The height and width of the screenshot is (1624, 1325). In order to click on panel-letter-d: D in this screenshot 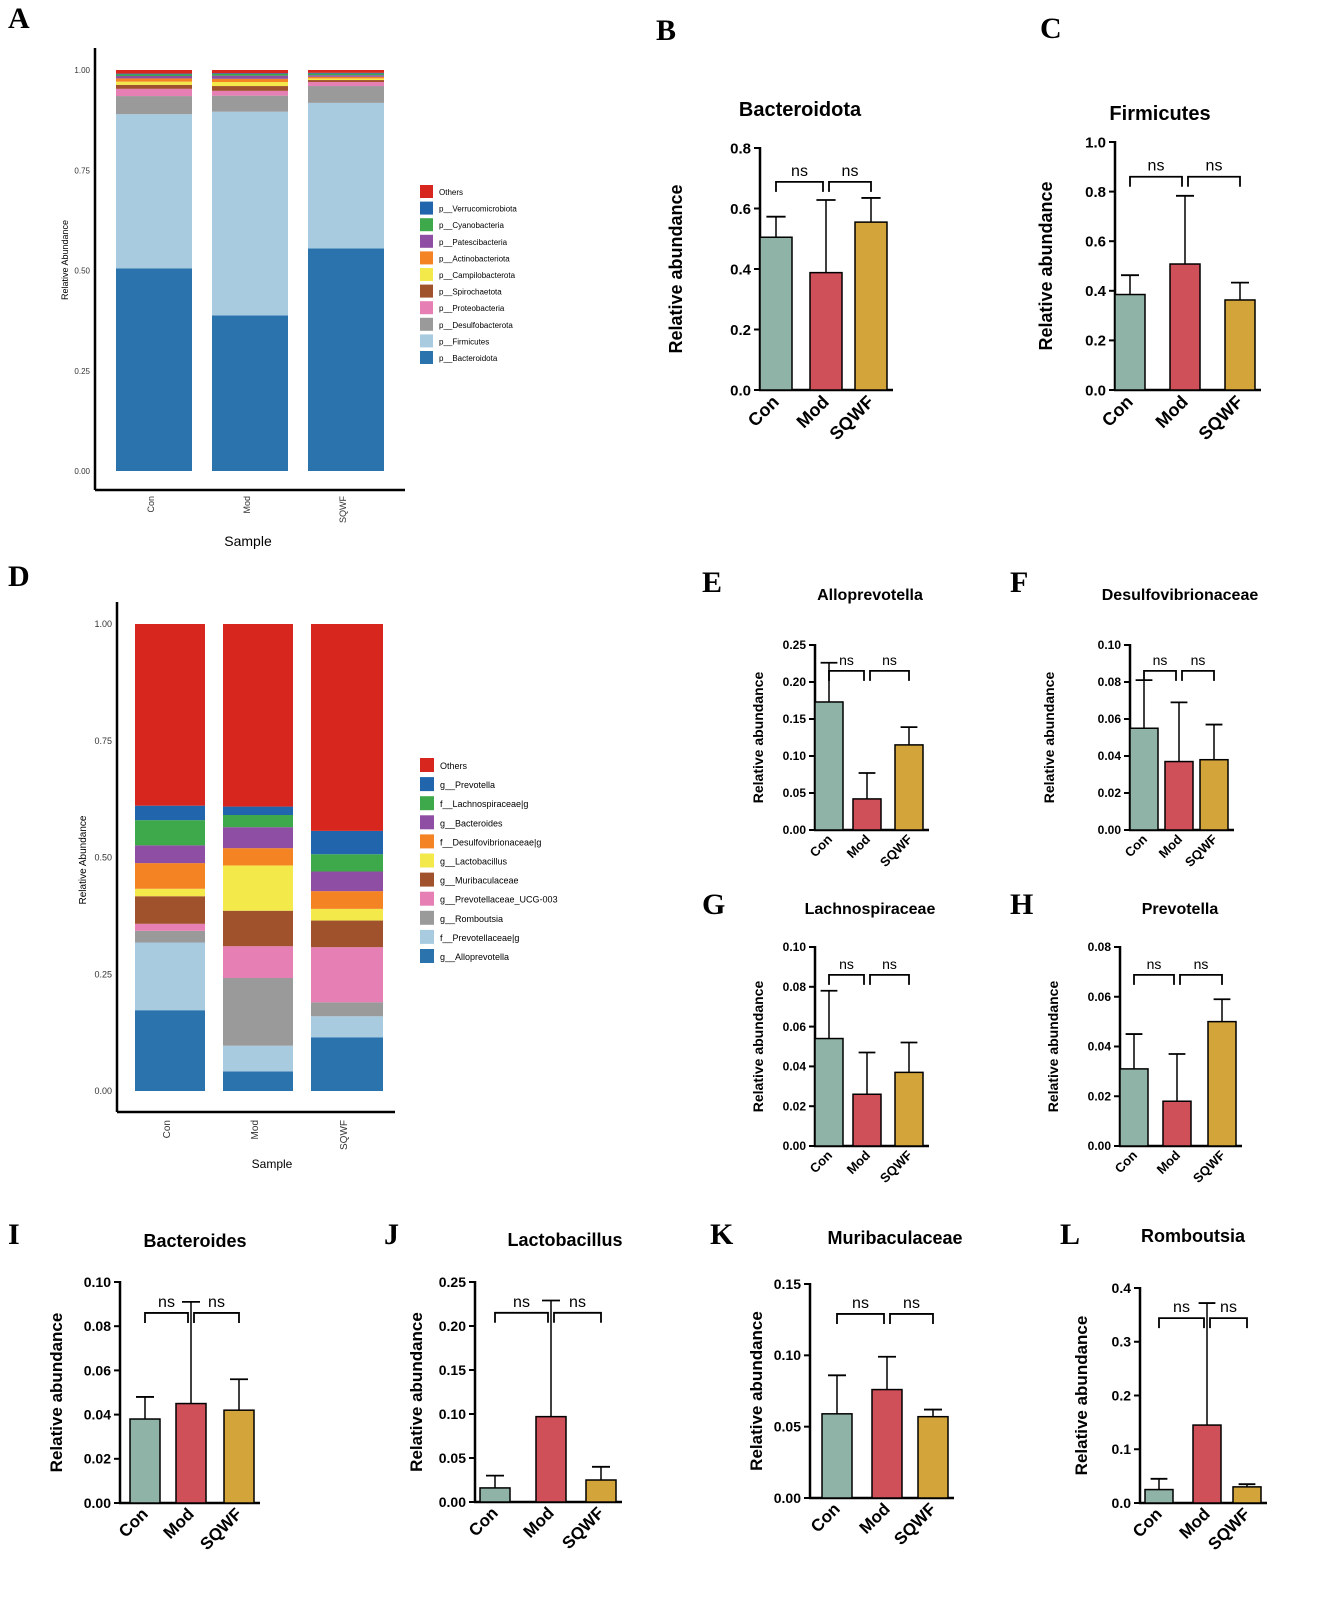, I will do `click(19, 576)`.